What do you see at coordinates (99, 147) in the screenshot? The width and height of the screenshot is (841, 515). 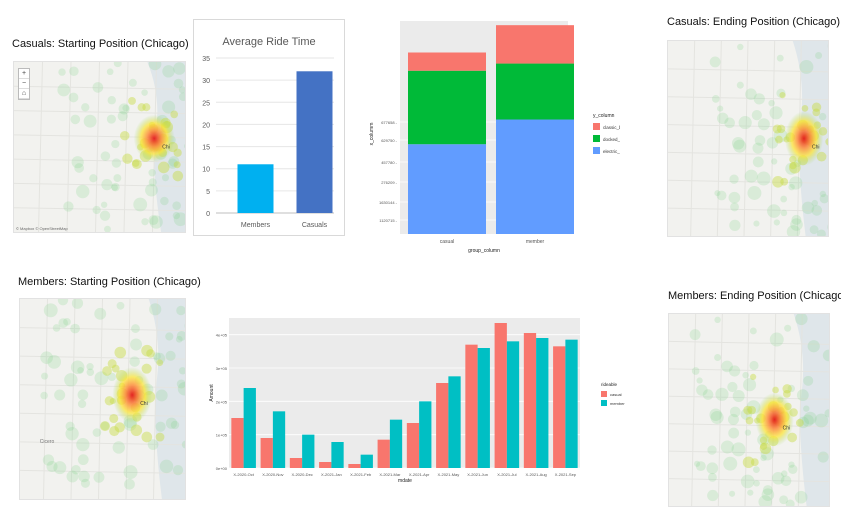 I see `casual-start-map: Chi + − ⌂ © Mapbox © OpenStreetMap` at bounding box center [99, 147].